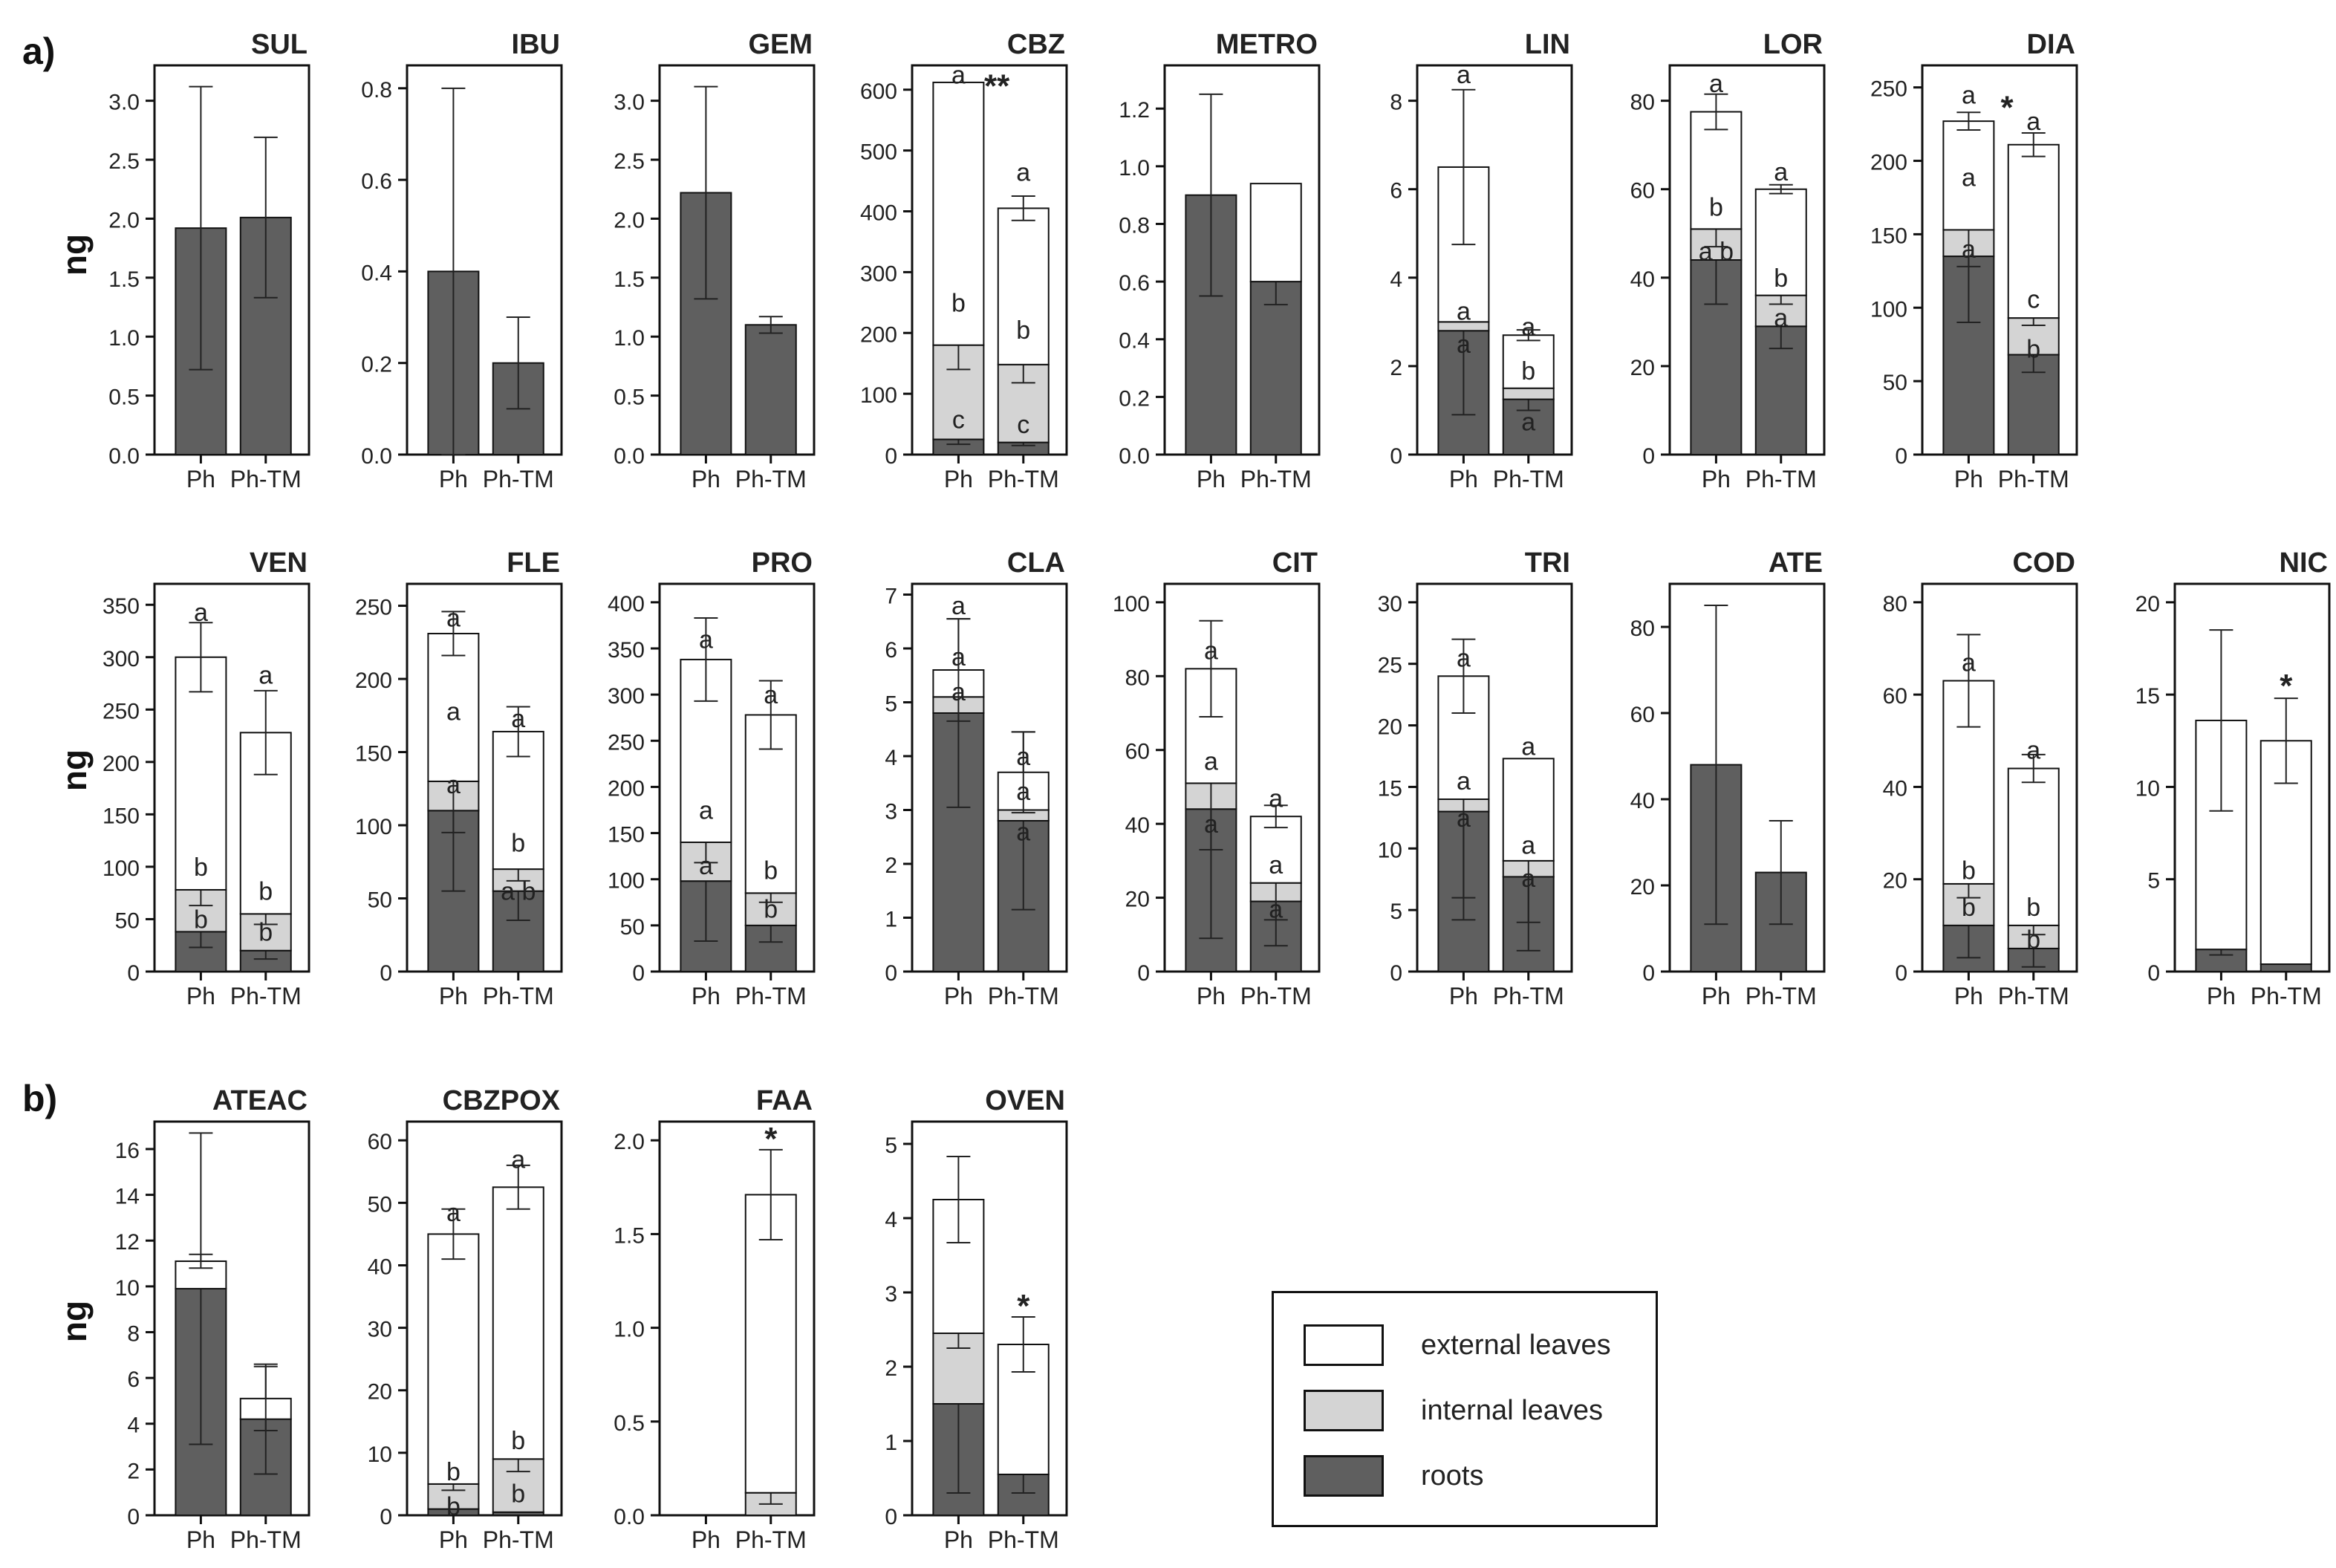 The width and height of the screenshot is (2336, 1568). I want to click on chart-title: VEN, so click(279, 563).